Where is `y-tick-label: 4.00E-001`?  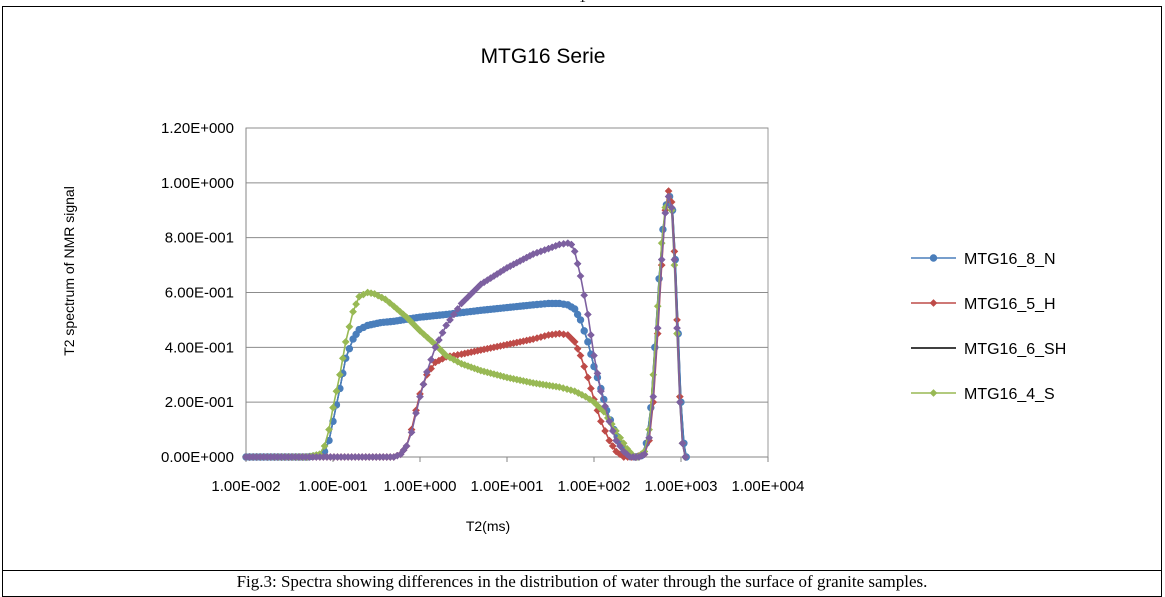
y-tick-label: 4.00E-001 is located at coordinates (199, 347).